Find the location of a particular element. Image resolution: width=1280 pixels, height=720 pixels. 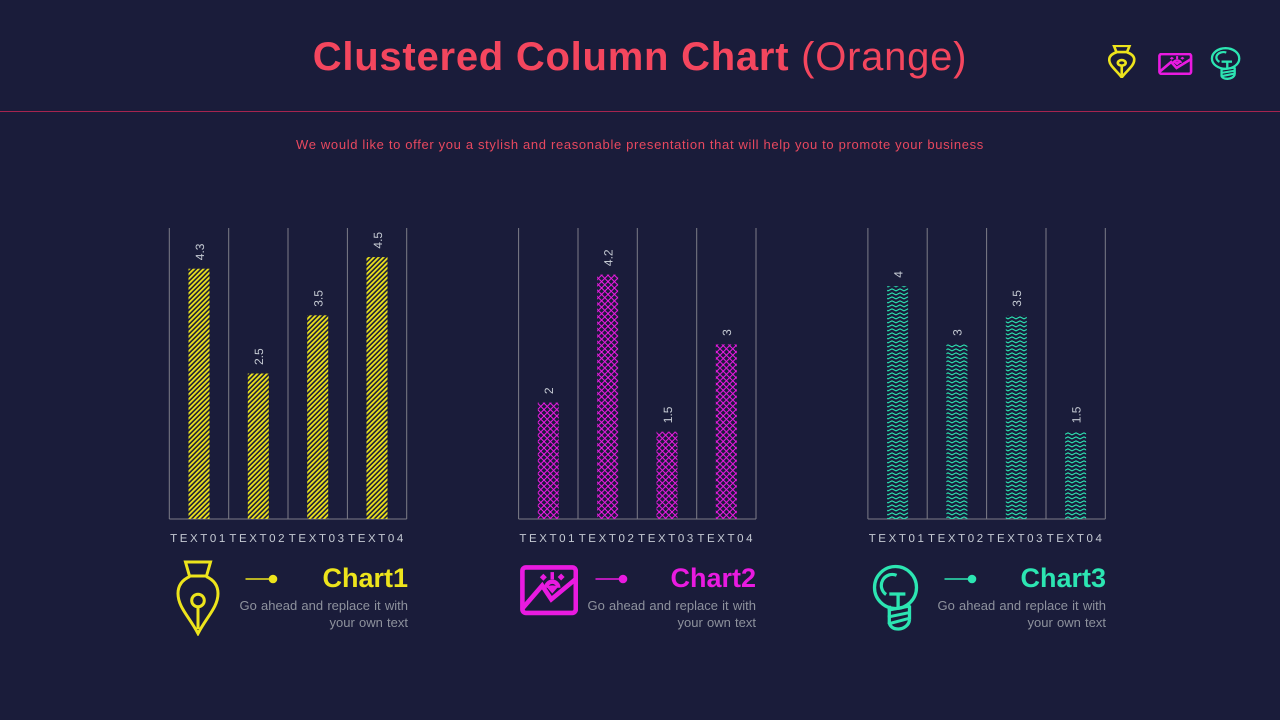

svg-text: 4 is located at coordinates (898, 274).